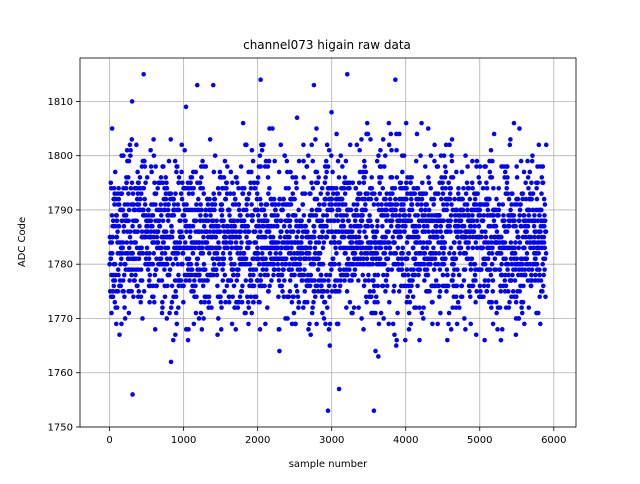  I want to click on y-tick-label: 1800, so click(60, 156).